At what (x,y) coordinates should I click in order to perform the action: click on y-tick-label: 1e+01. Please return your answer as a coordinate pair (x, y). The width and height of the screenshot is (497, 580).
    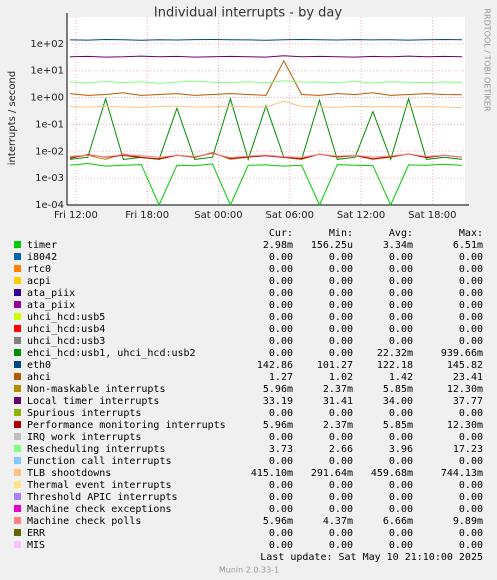
    Looking at the image, I should click on (47, 71).